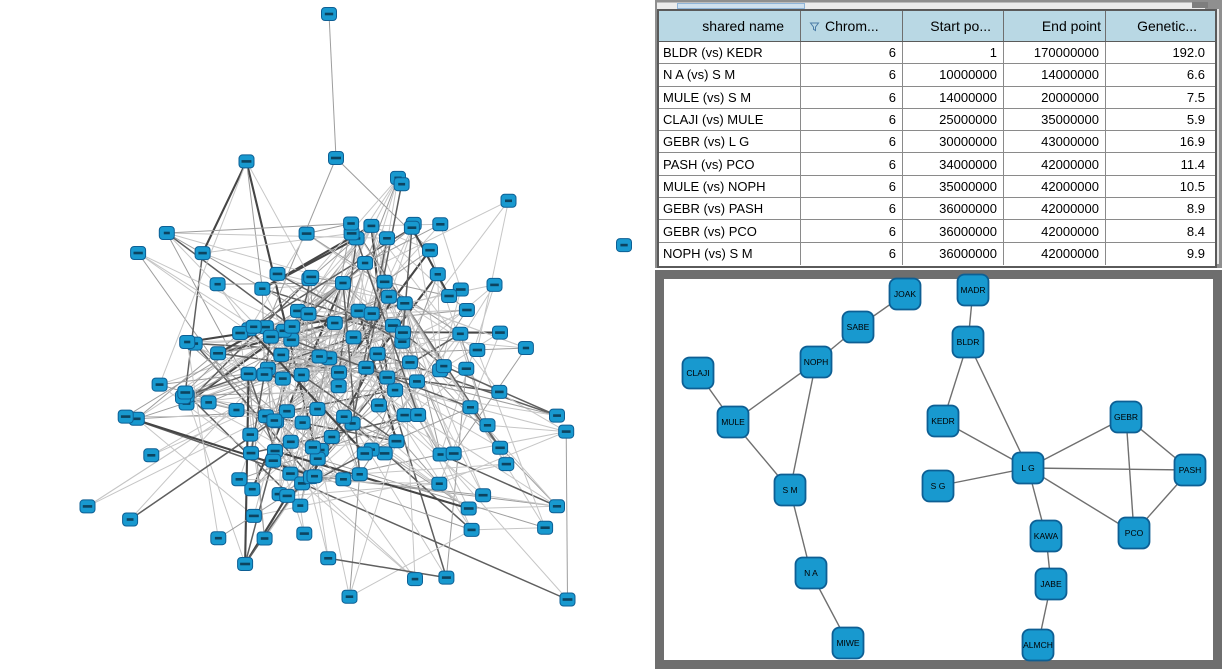 This screenshot has width=1222, height=669. Describe the element at coordinates (938, 486) in the screenshot. I see `node-s-g: S G` at that location.